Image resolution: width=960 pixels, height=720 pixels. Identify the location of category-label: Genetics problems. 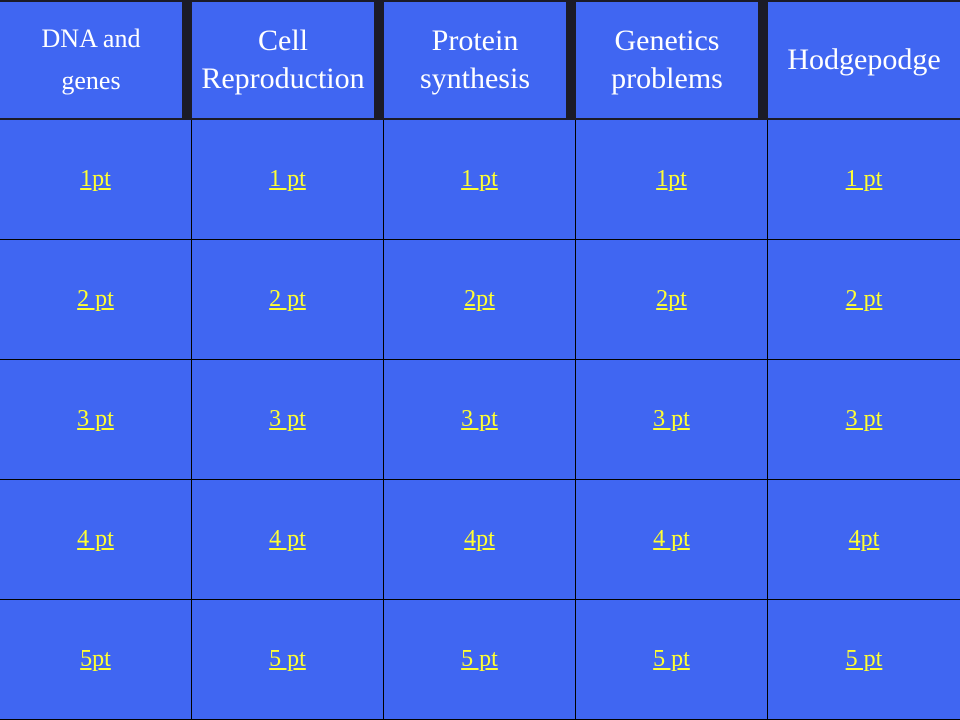
(667, 59).